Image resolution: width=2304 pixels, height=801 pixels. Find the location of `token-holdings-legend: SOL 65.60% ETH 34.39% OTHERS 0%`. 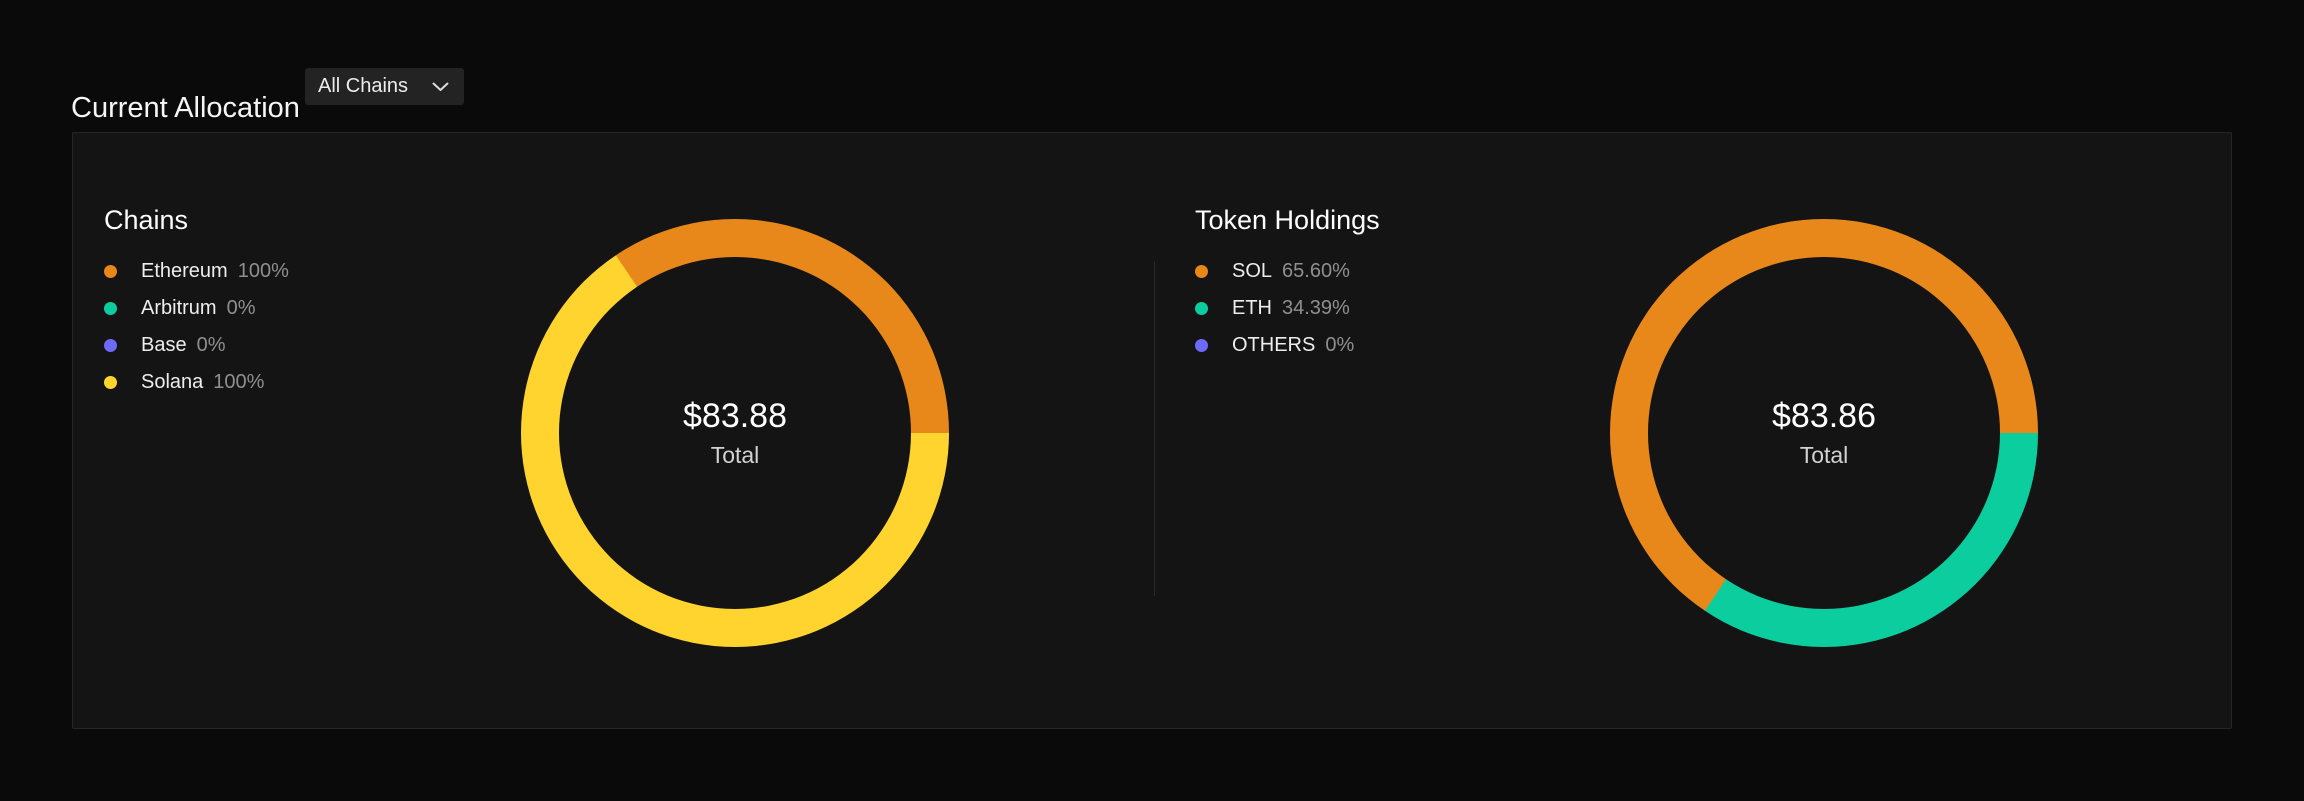

token-holdings-legend: SOL 65.60% ETH 34.39% OTHERS 0% is located at coordinates (1360, 308).